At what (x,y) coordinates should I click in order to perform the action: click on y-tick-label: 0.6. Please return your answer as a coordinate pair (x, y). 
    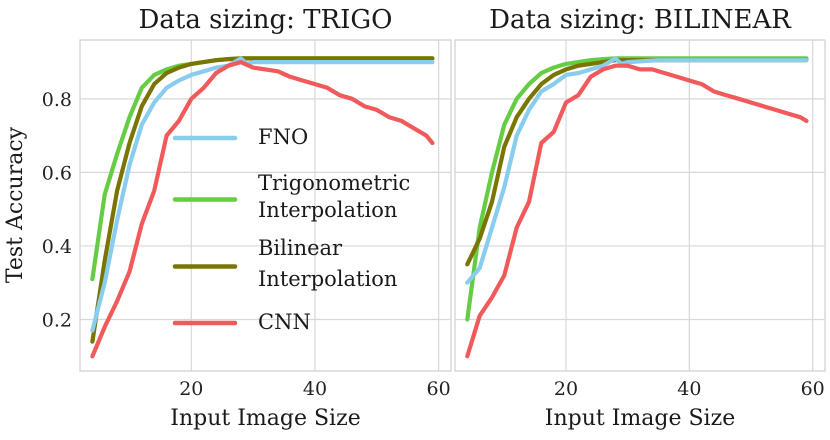
    Looking at the image, I should click on (57, 173).